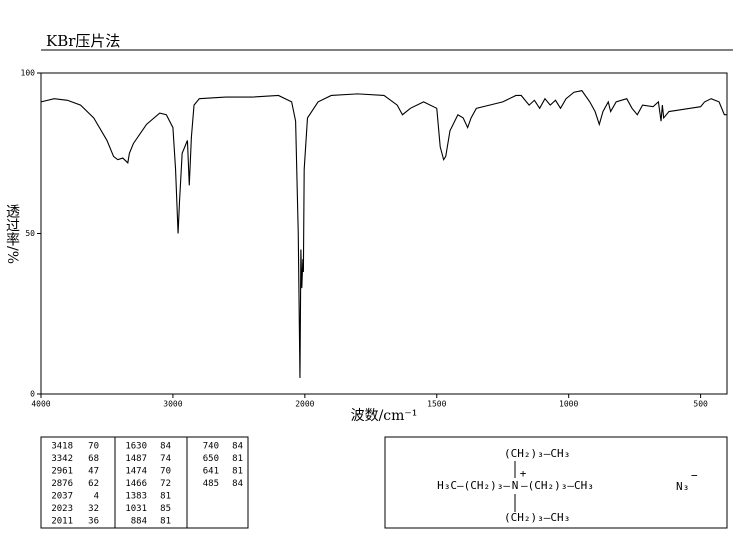  Describe the element at coordinates (93, 484) in the screenshot. I see `peak-transmittance: 62` at that location.